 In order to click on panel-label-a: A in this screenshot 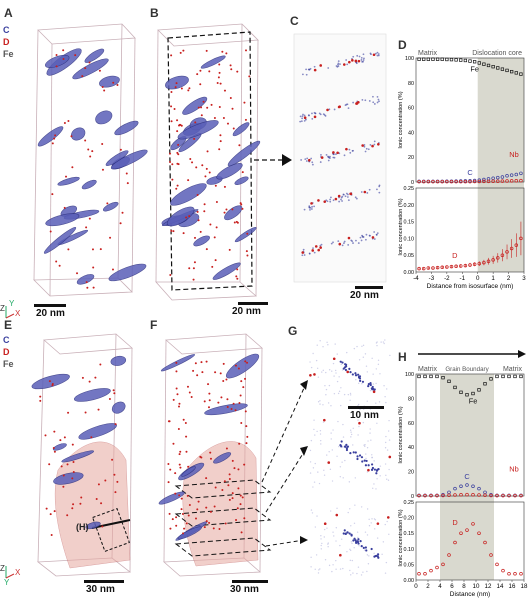, I will do `click(8, 13)`.